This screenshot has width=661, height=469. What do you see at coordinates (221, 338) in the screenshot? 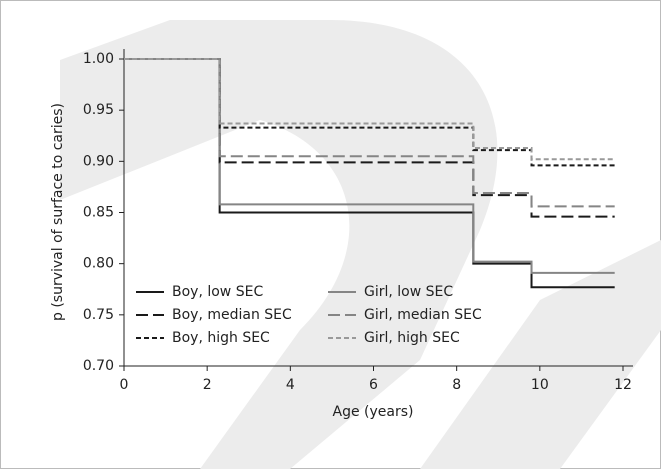
I see `legend-label: Boy, high SEC` at bounding box center [221, 338].